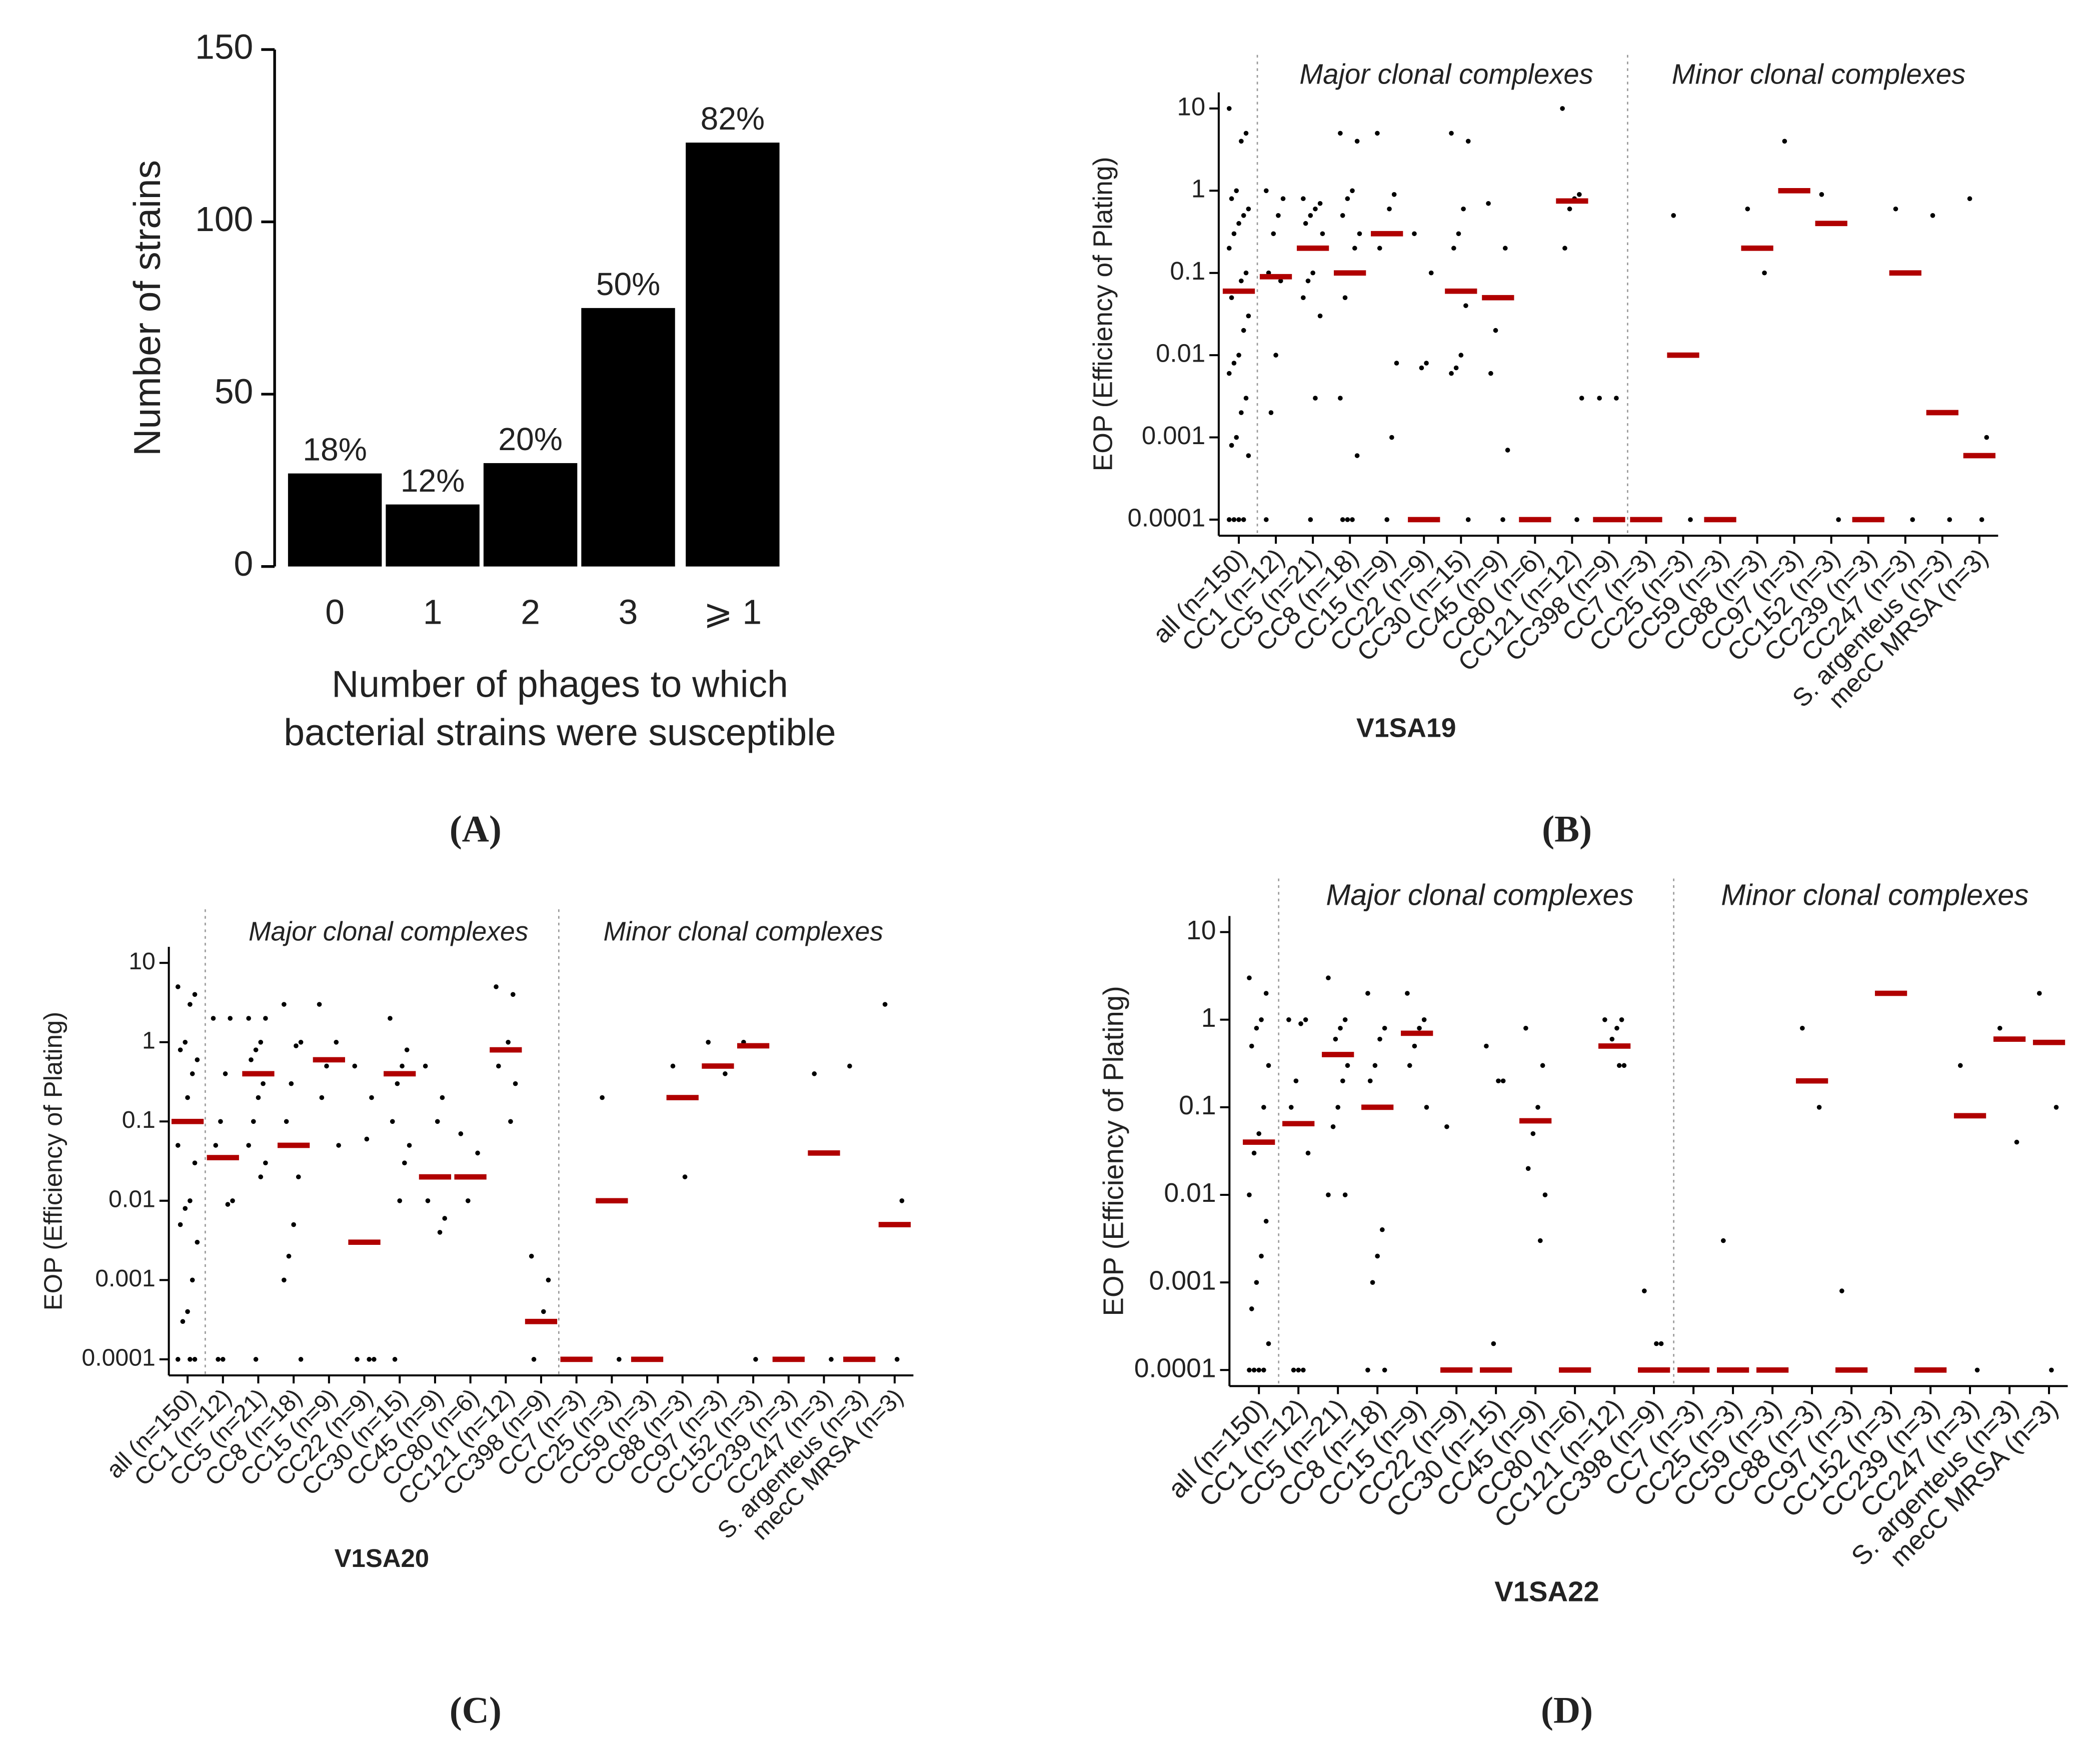 The image size is (2100, 1741). What do you see at coordinates (476, 1711) in the screenshot?
I see `panel-label: (C)` at bounding box center [476, 1711].